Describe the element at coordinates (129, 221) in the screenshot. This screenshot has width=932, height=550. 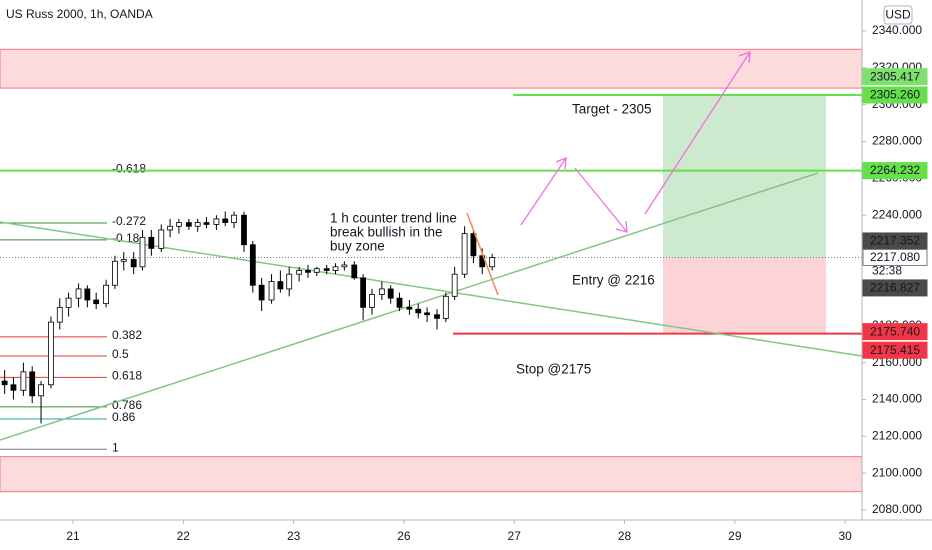
I see `fib-label: -0.272` at that location.